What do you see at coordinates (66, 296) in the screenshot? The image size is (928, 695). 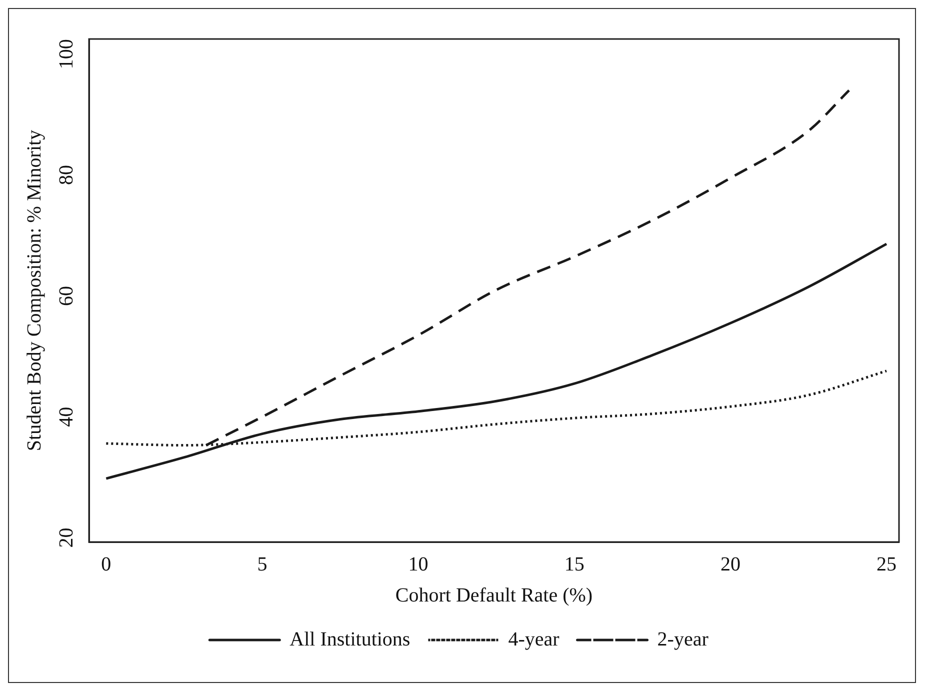 I see `y-tick-label: 60` at bounding box center [66, 296].